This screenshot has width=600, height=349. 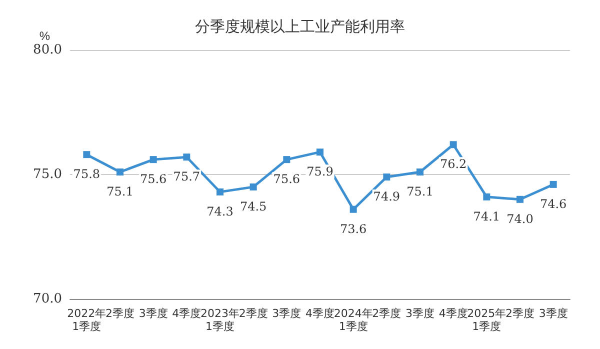 What do you see at coordinates (44, 36) in the screenshot?
I see `y-axis-title: %` at bounding box center [44, 36].